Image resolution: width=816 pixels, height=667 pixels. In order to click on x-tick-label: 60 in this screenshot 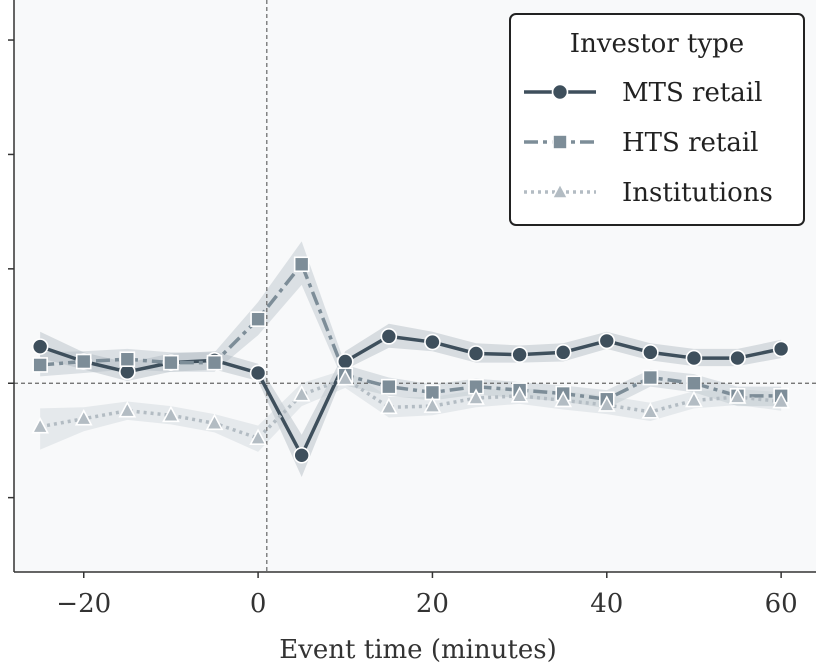, I will do `click(781, 604)`.